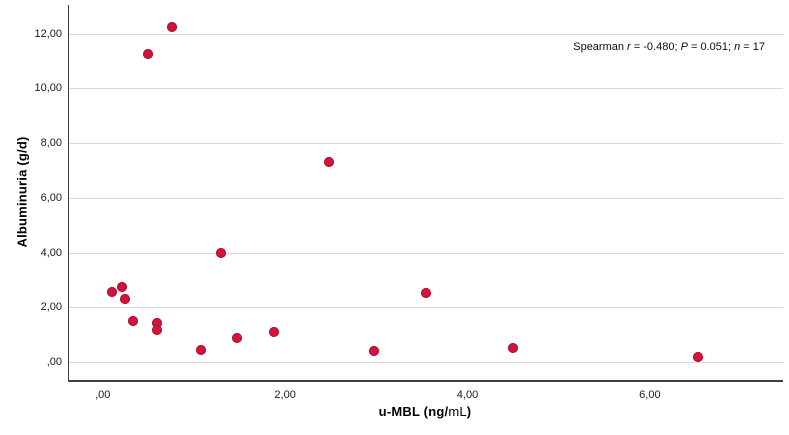 Image resolution: width=789 pixels, height=435 pixels. Describe the element at coordinates (650, 395) in the screenshot. I see `x-tick-label: 6,00` at that location.